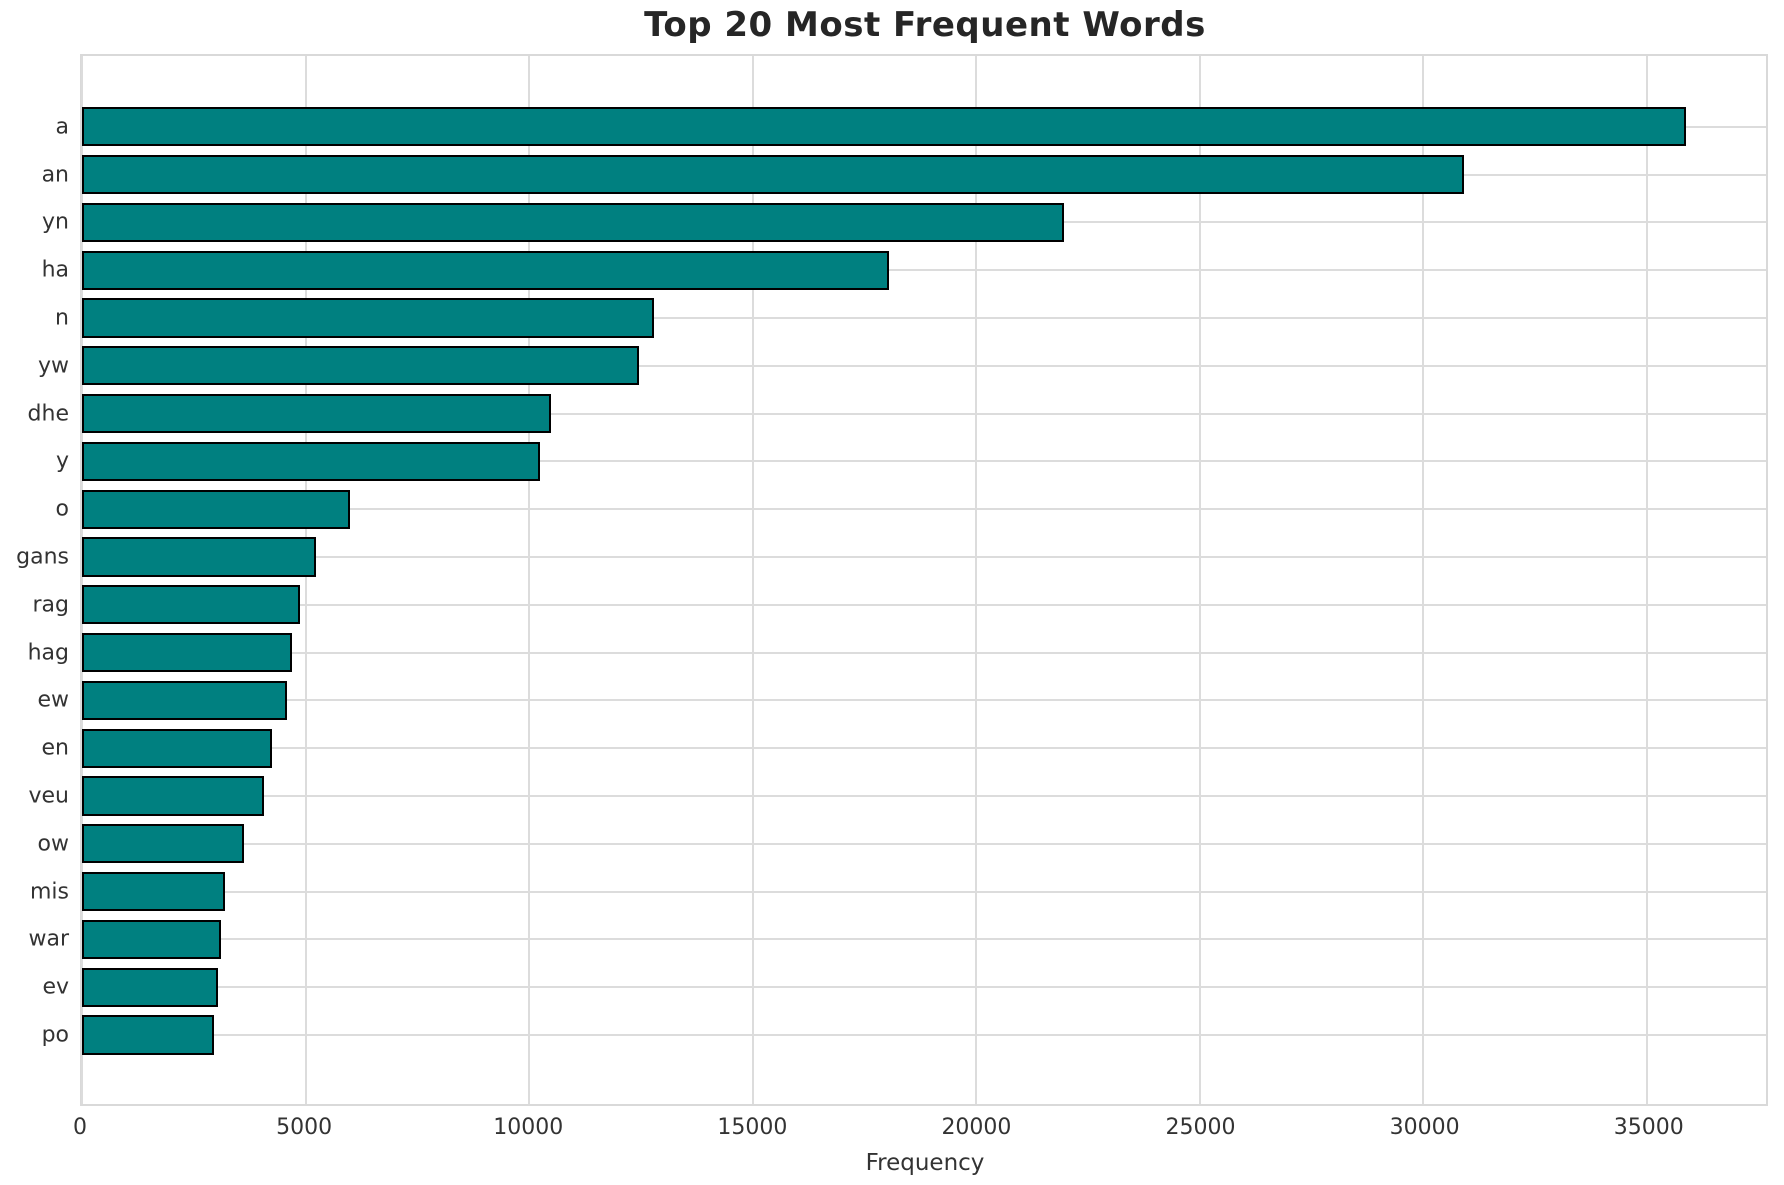 This screenshot has width=1784, height=1185. What do you see at coordinates (62, 509) in the screenshot?
I see `y-tick-label: o` at bounding box center [62, 509].